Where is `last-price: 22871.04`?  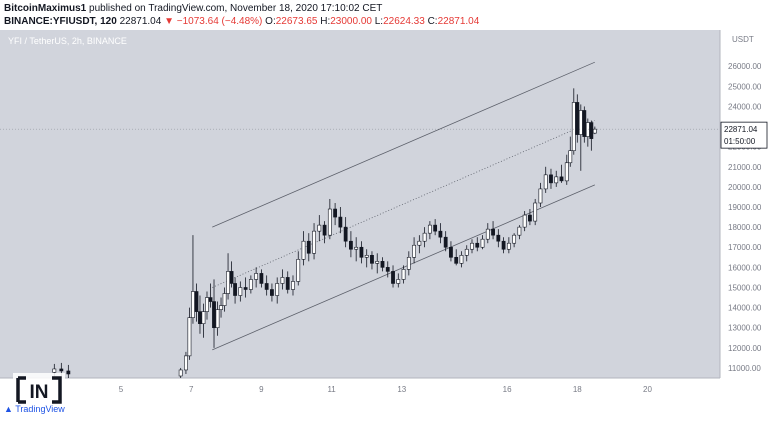
last-price: 22871.04 is located at coordinates (140, 21).